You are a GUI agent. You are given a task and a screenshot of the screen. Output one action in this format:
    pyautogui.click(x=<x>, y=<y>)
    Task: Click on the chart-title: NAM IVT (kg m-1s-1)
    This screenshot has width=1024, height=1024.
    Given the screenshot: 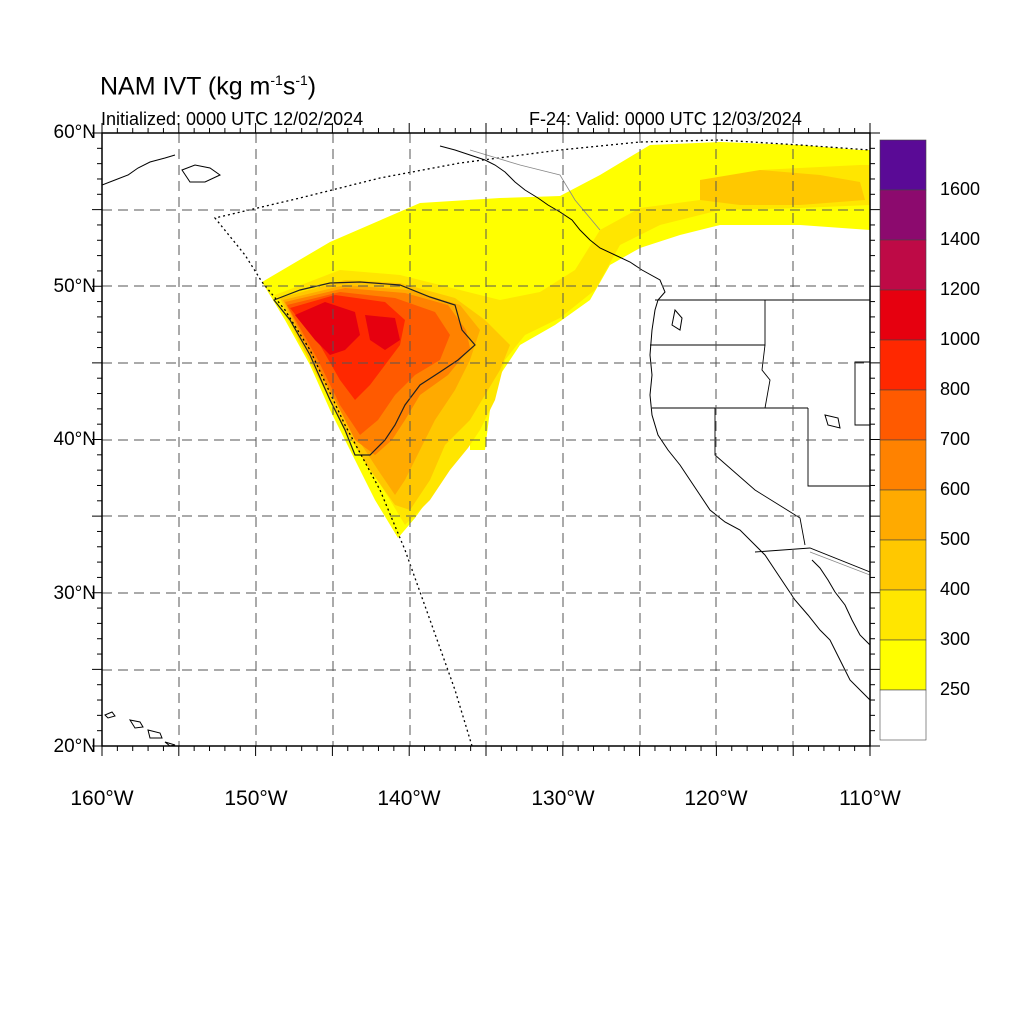 What is the action you would take?
    pyautogui.click(x=208, y=86)
    